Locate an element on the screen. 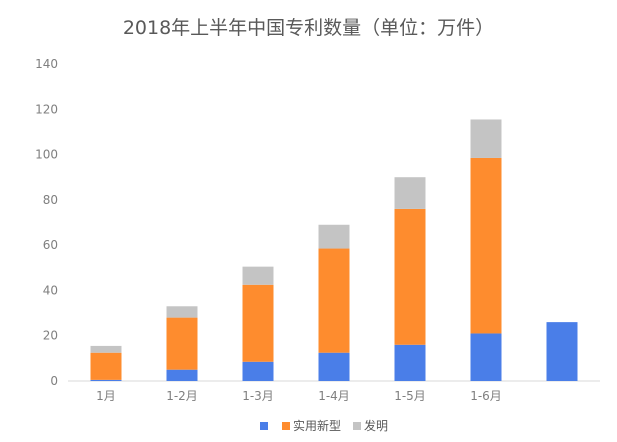  y-tick-label: 0 is located at coordinates (54, 381).